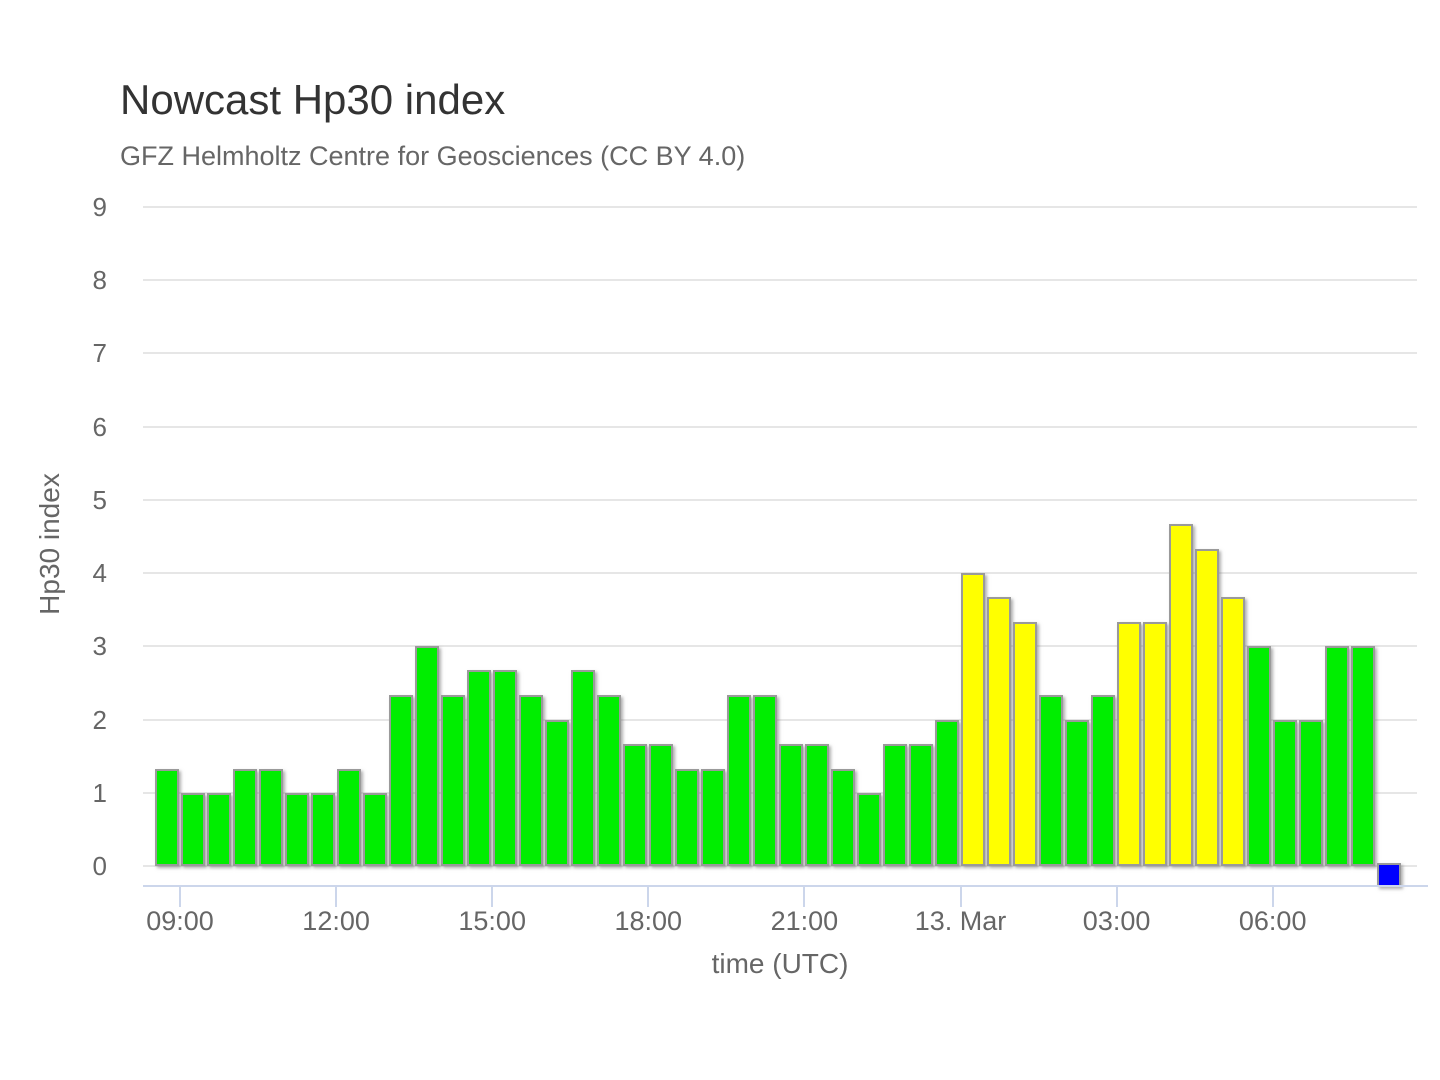  I want to click on bar-23:30, so click(947, 792).